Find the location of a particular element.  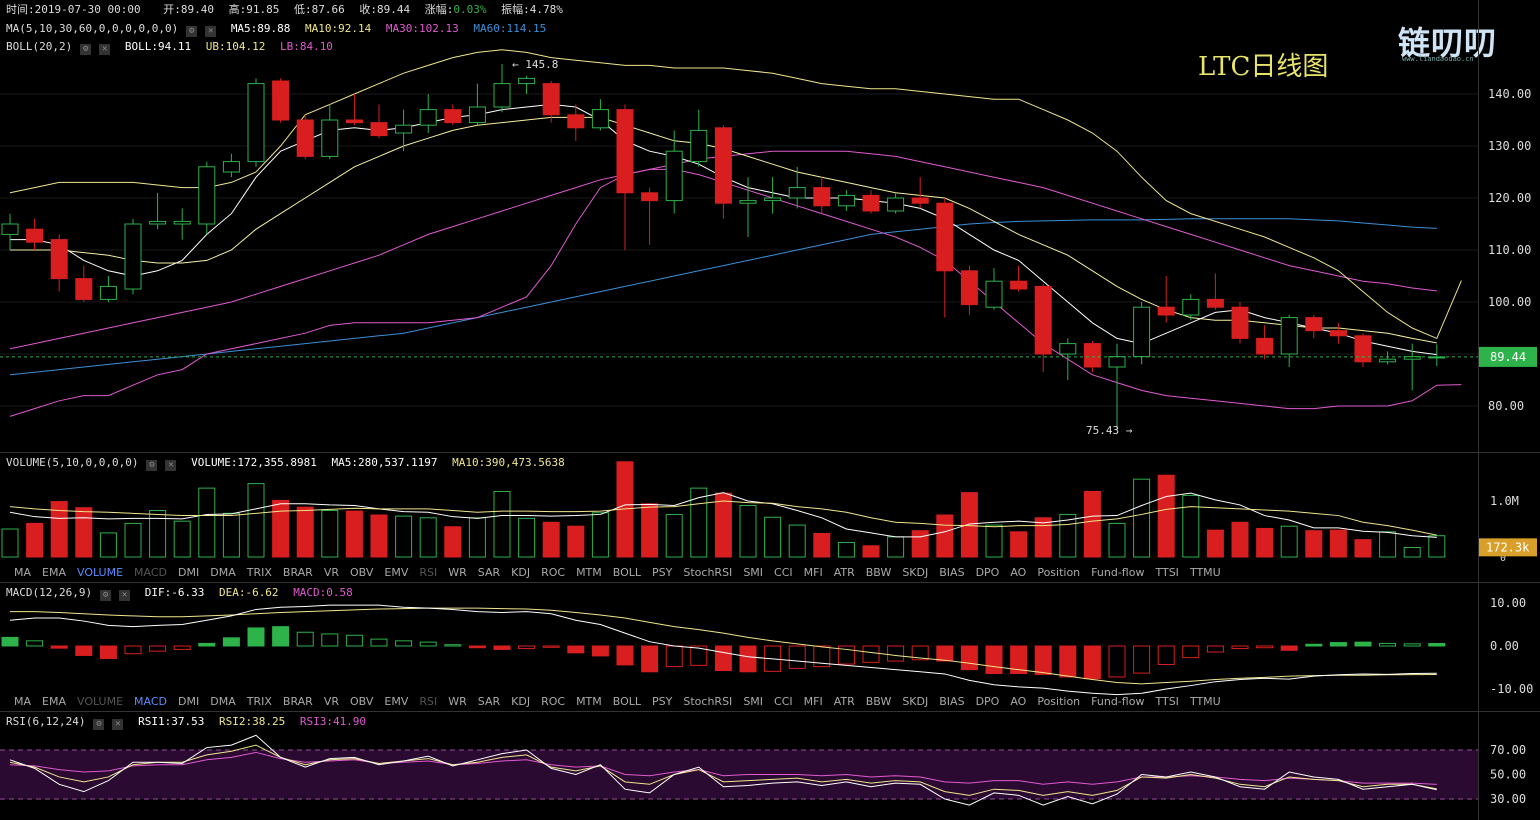

open-label-text: 开: is located at coordinates (172, 9).